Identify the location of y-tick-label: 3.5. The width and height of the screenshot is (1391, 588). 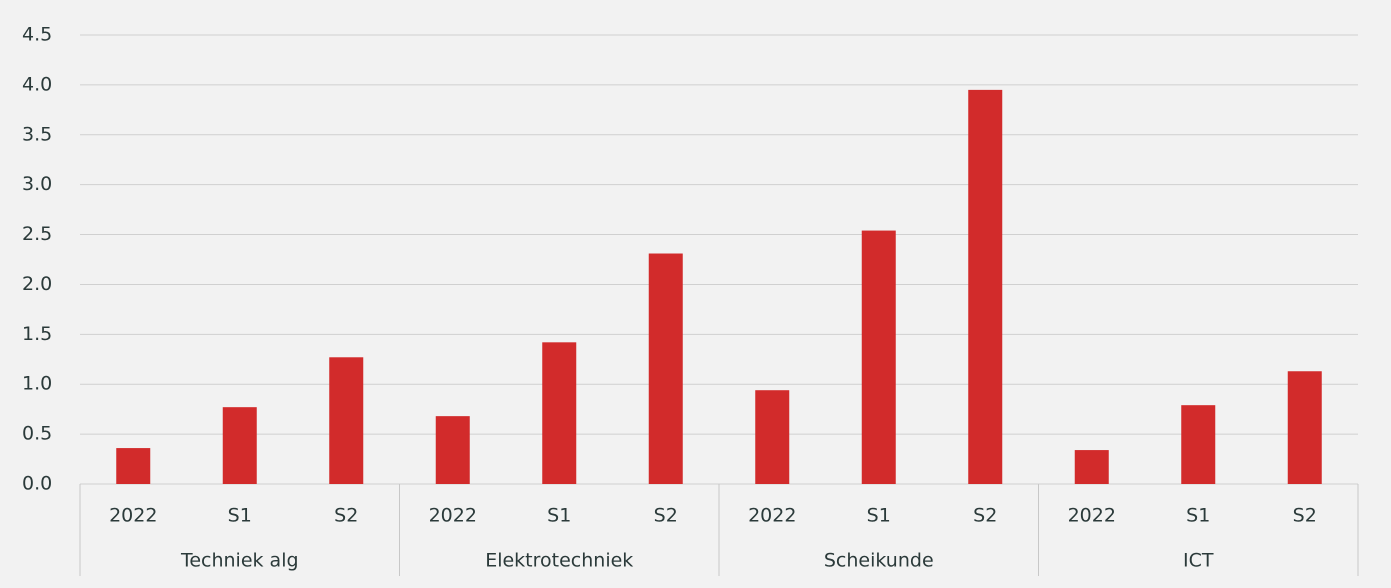
(37, 134).